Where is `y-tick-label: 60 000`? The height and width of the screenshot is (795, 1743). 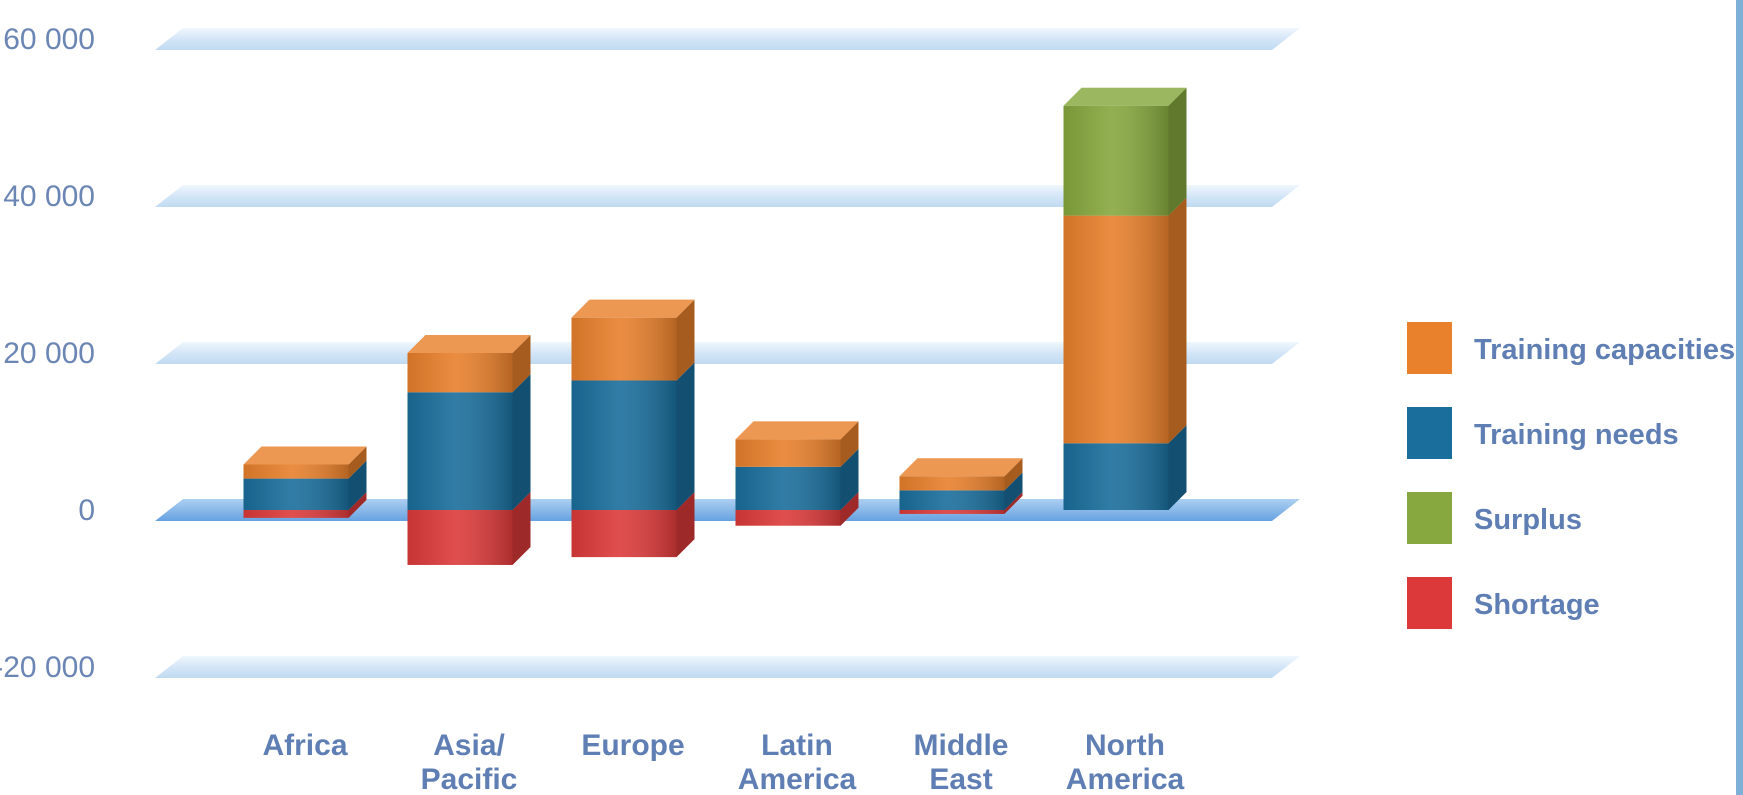 y-tick-label: 60 000 is located at coordinates (49, 39).